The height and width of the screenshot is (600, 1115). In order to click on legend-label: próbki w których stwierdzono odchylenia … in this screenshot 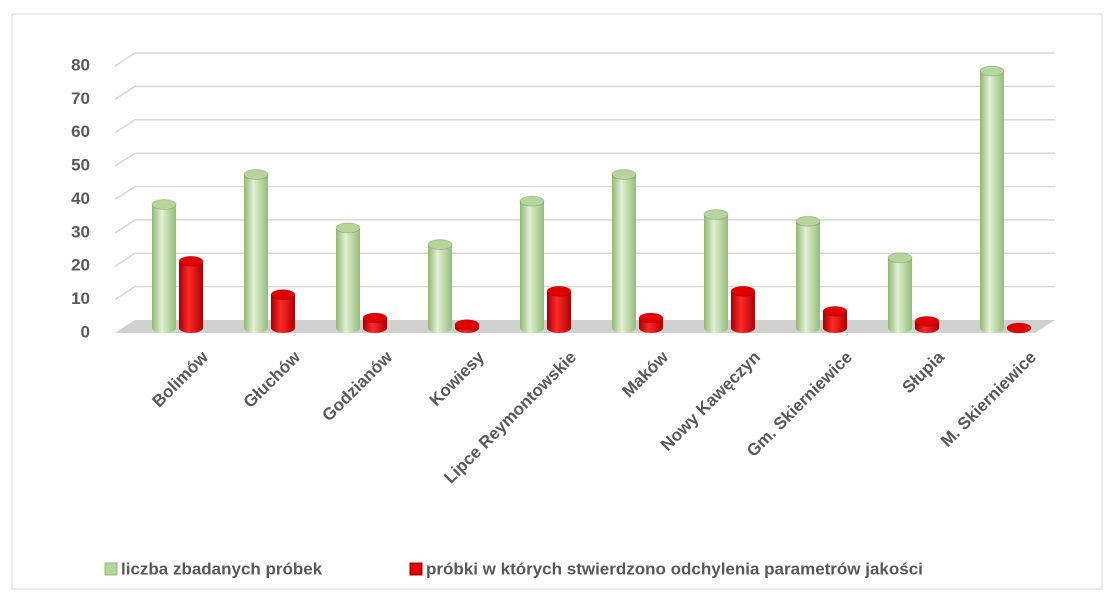, I will do `click(674, 568)`.